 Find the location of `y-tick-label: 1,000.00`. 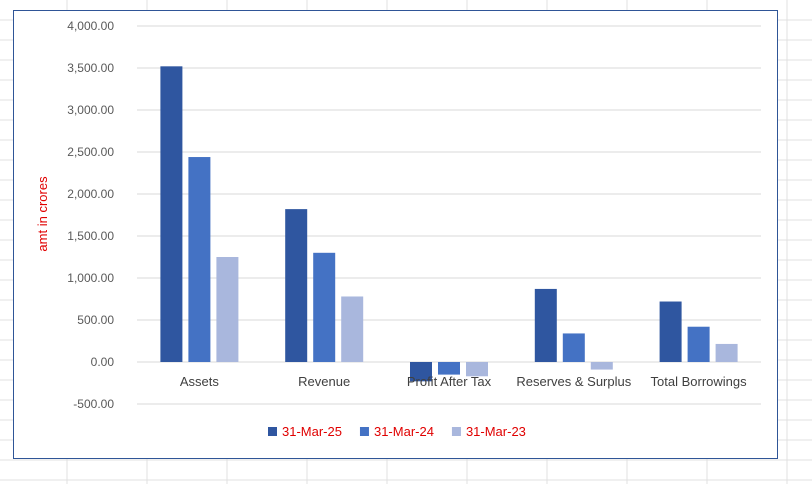

y-tick-label: 1,000.00 is located at coordinates (90, 278).